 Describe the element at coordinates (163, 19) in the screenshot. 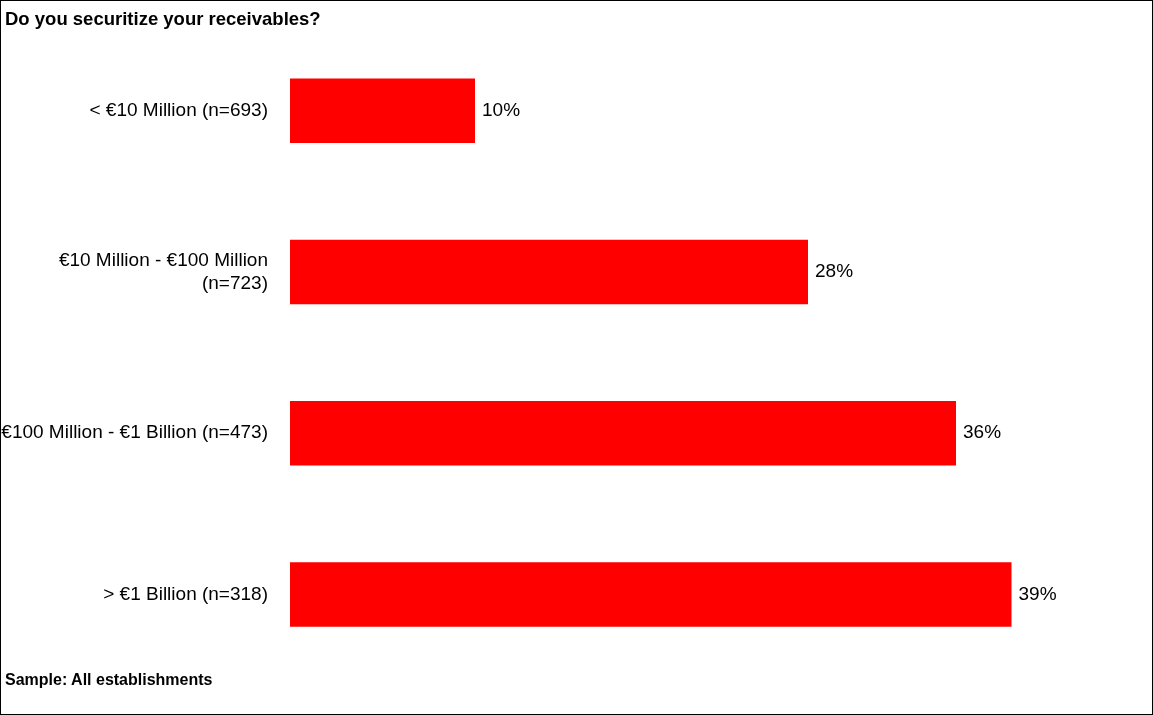

I see `chart-title: Do you securitize your receivables?` at that location.